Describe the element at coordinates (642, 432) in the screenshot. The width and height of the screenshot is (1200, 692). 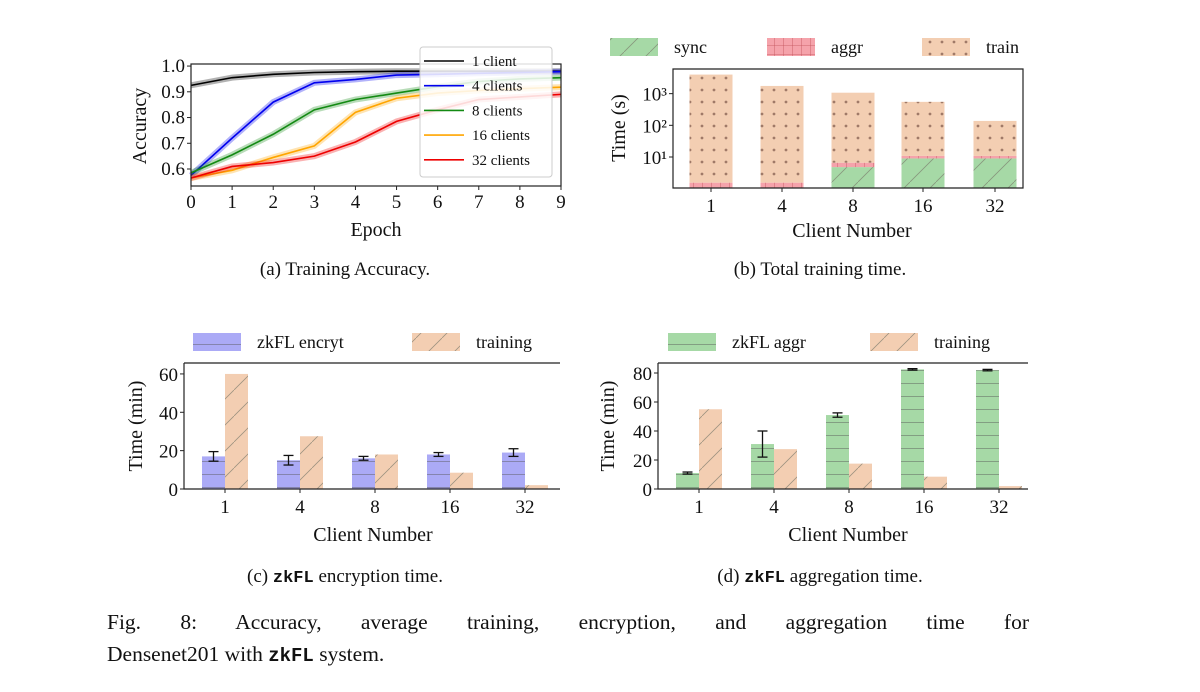
I see `y-tick-label: 40` at that location.